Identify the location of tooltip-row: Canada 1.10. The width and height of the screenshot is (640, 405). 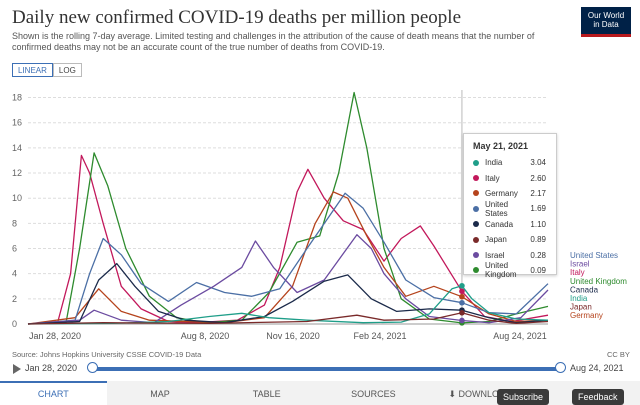
(510, 224).